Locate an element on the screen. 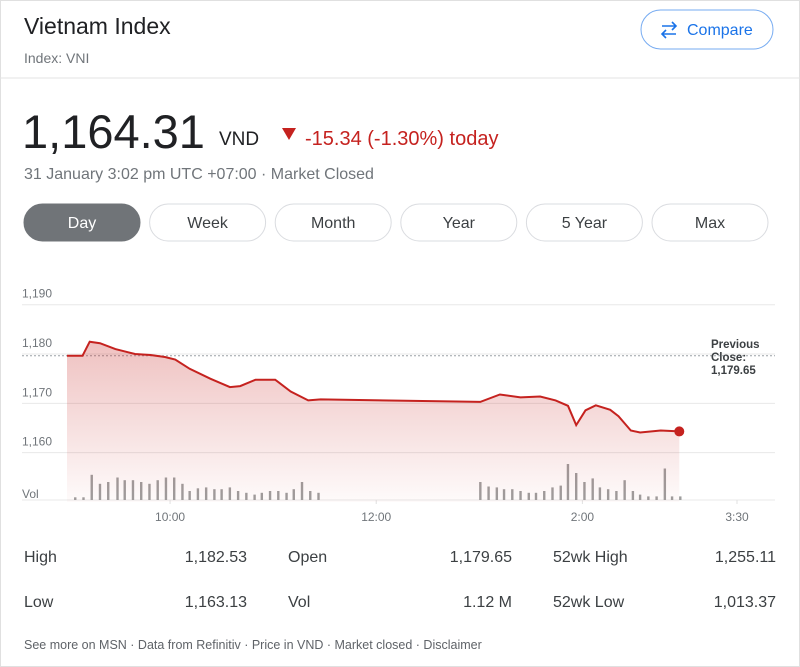 This screenshot has width=800, height=667. volume-bar is located at coordinates (680, 498).